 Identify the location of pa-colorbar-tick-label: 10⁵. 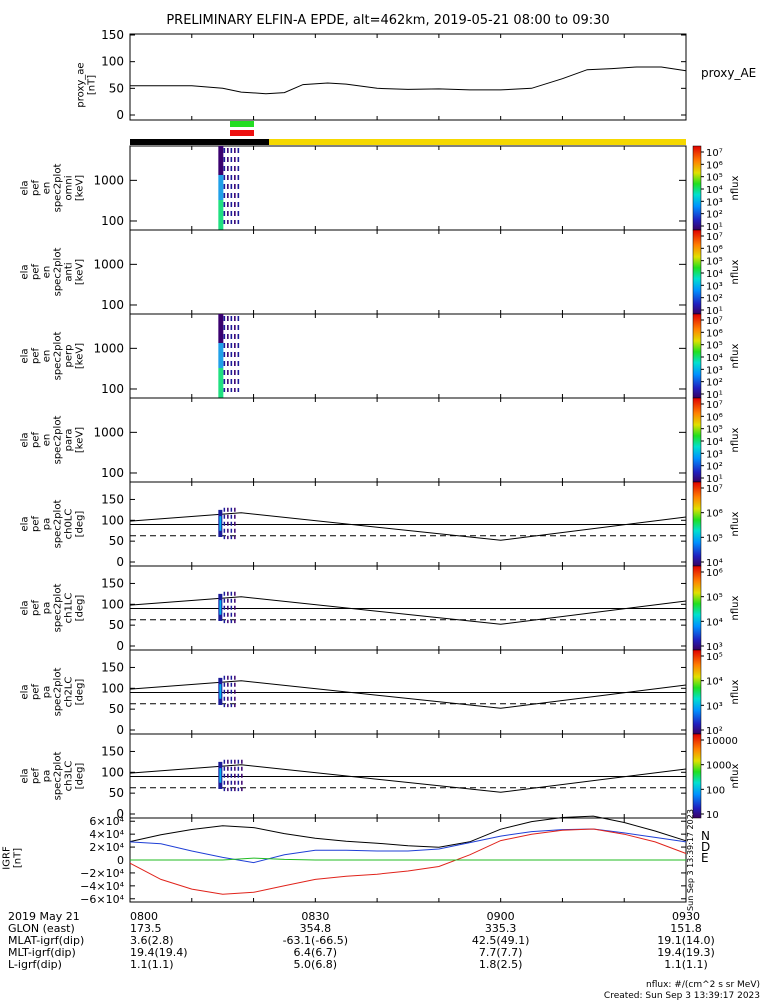
(714, 538).